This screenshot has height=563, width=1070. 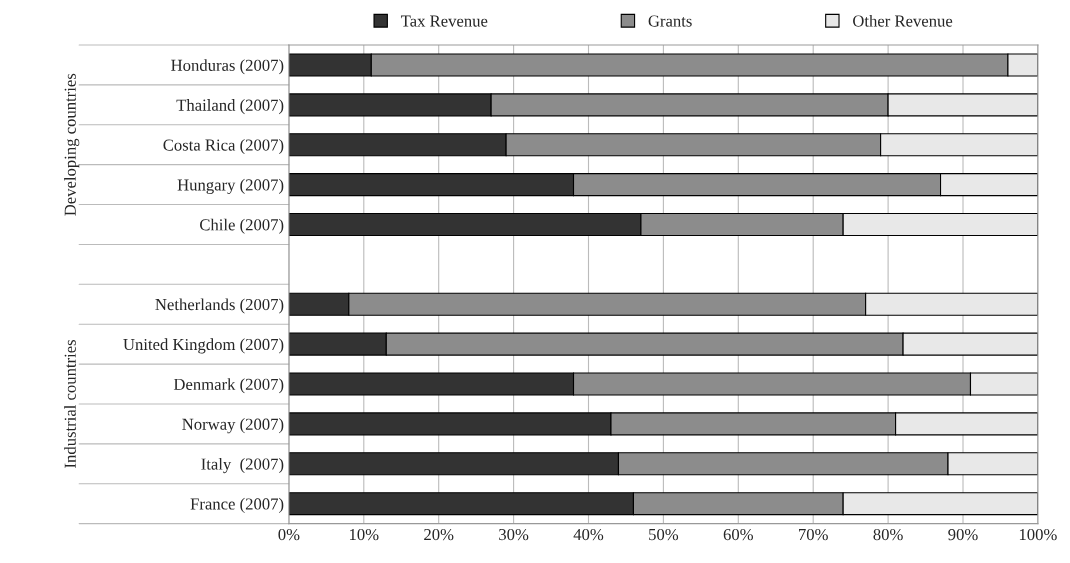 I want to click on x-tick-label: 20%, so click(x=439, y=534).